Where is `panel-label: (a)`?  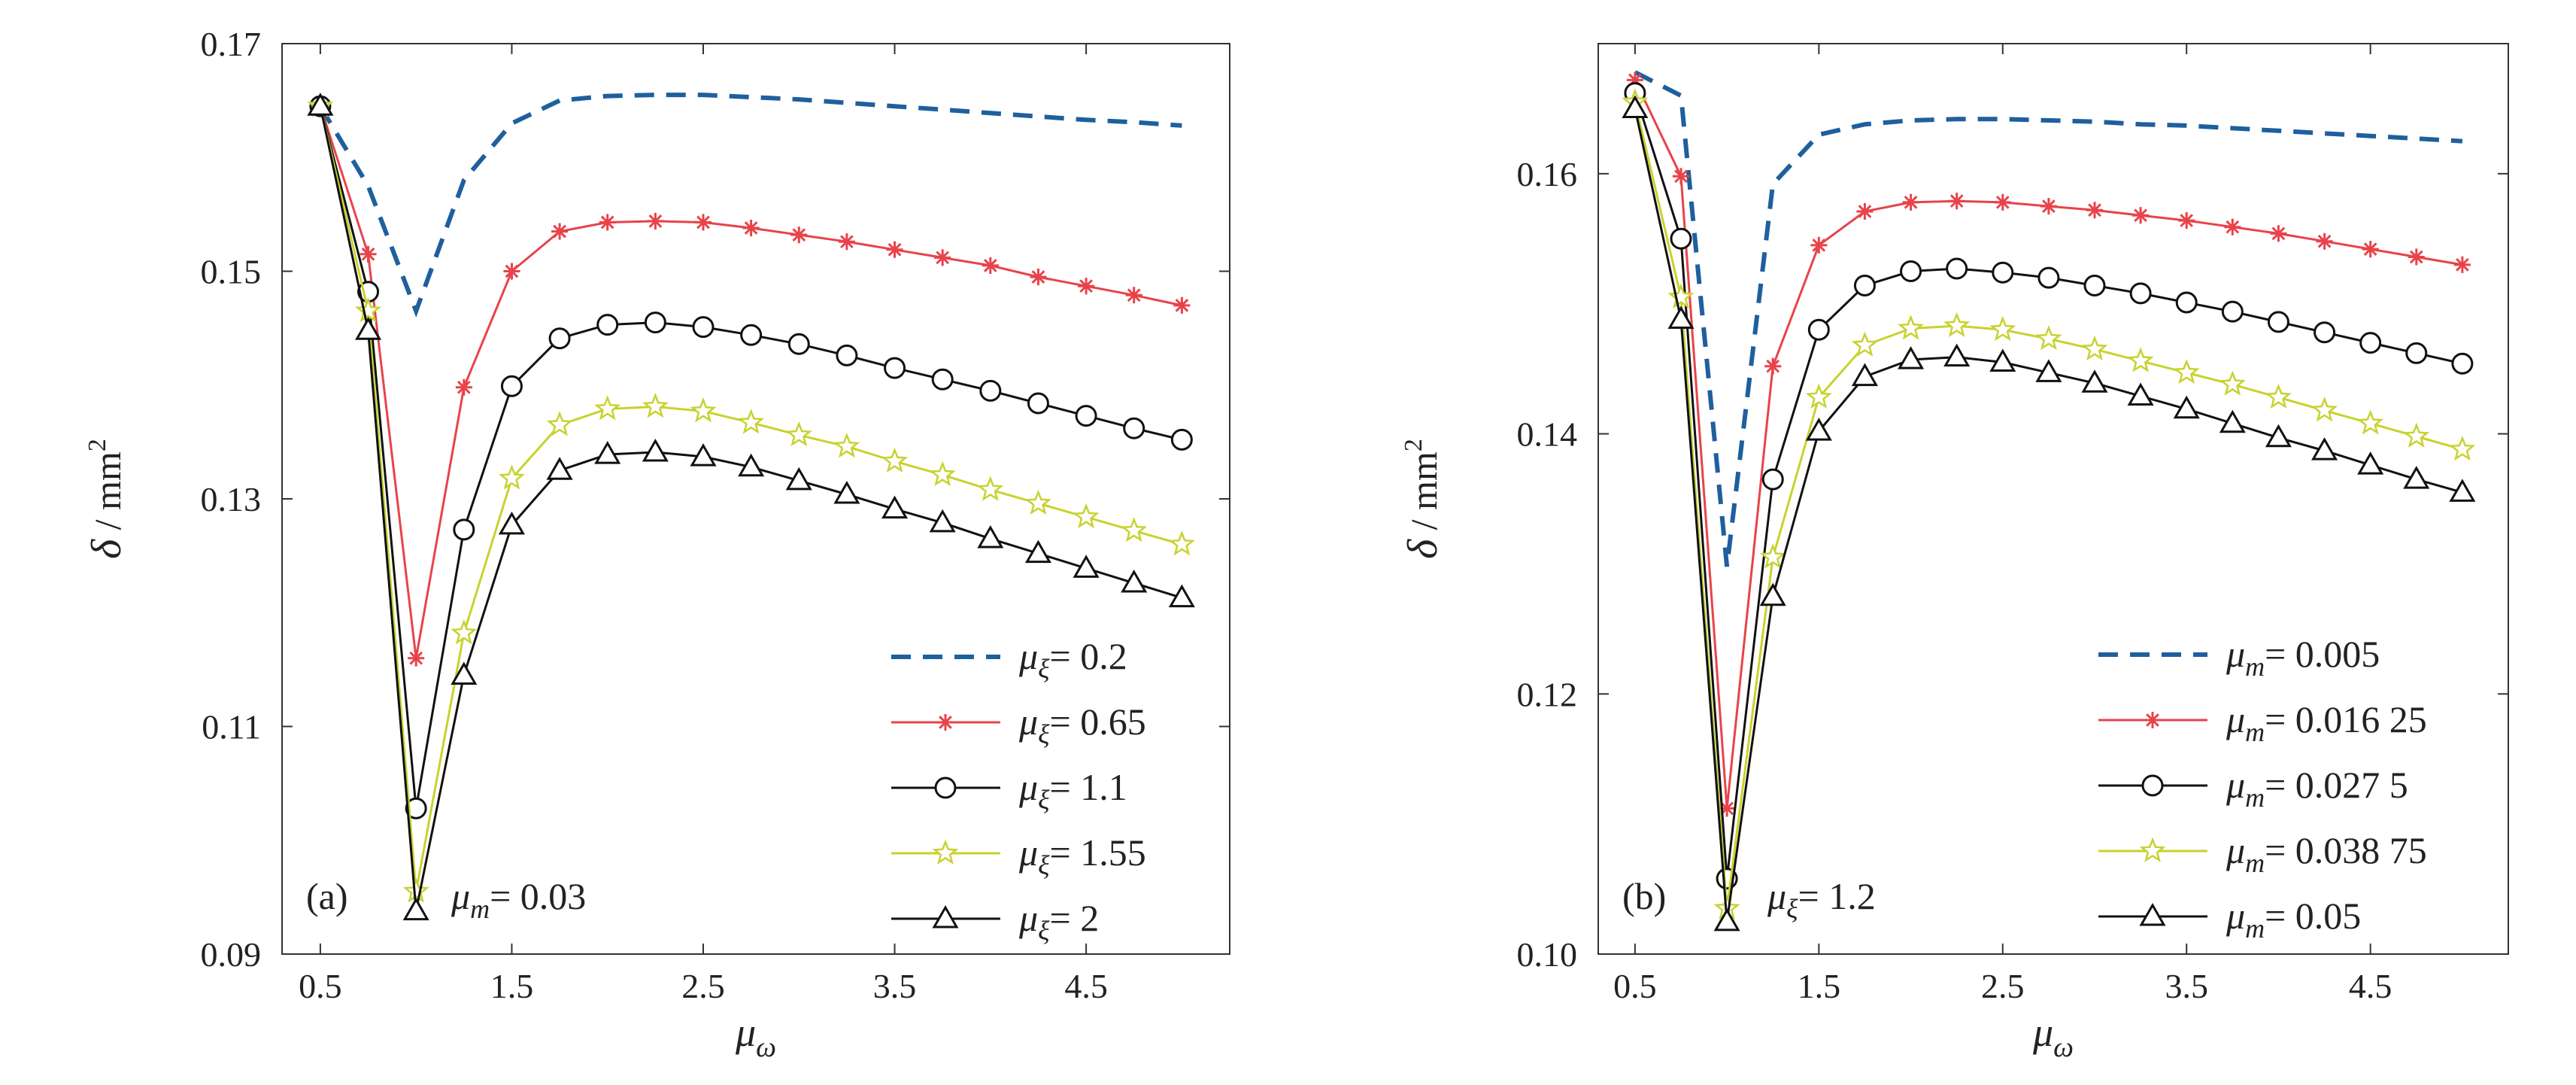 panel-label: (a) is located at coordinates (327, 896).